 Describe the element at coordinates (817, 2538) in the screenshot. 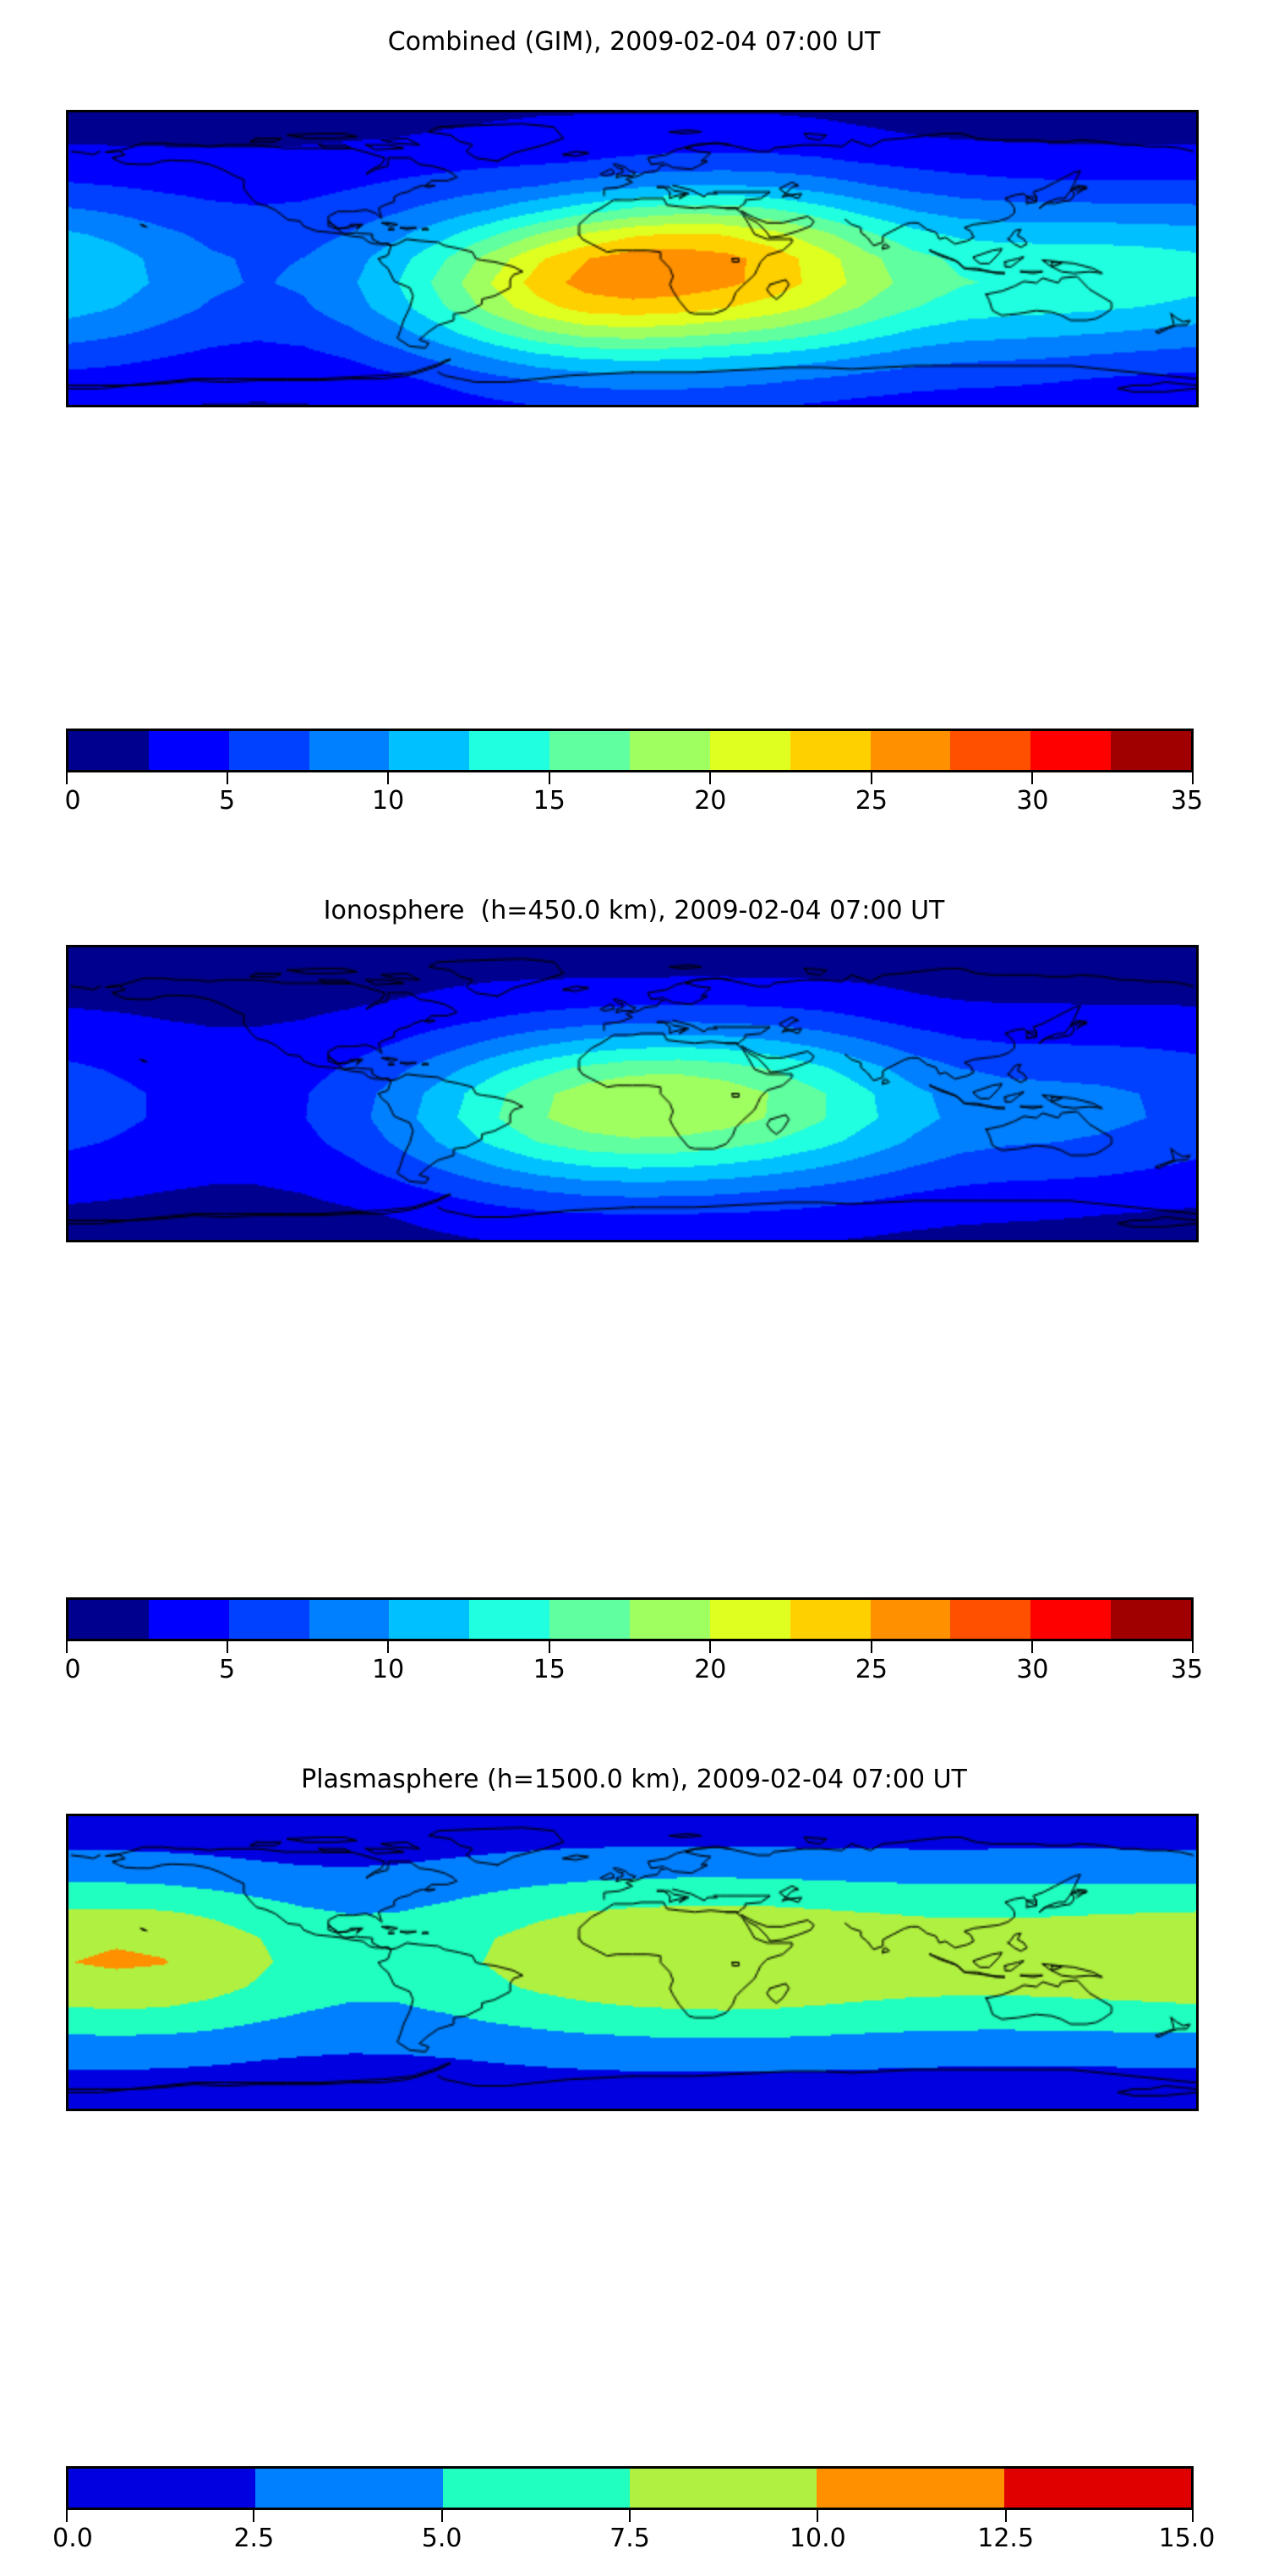

I see `colorbar-tick-label: 10.0` at that location.